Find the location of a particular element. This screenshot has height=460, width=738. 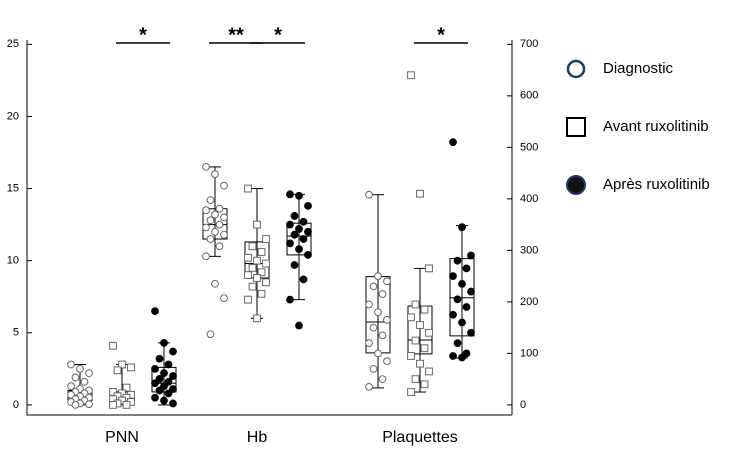

legend-label: Après ruxolitinib is located at coordinates (656, 184).